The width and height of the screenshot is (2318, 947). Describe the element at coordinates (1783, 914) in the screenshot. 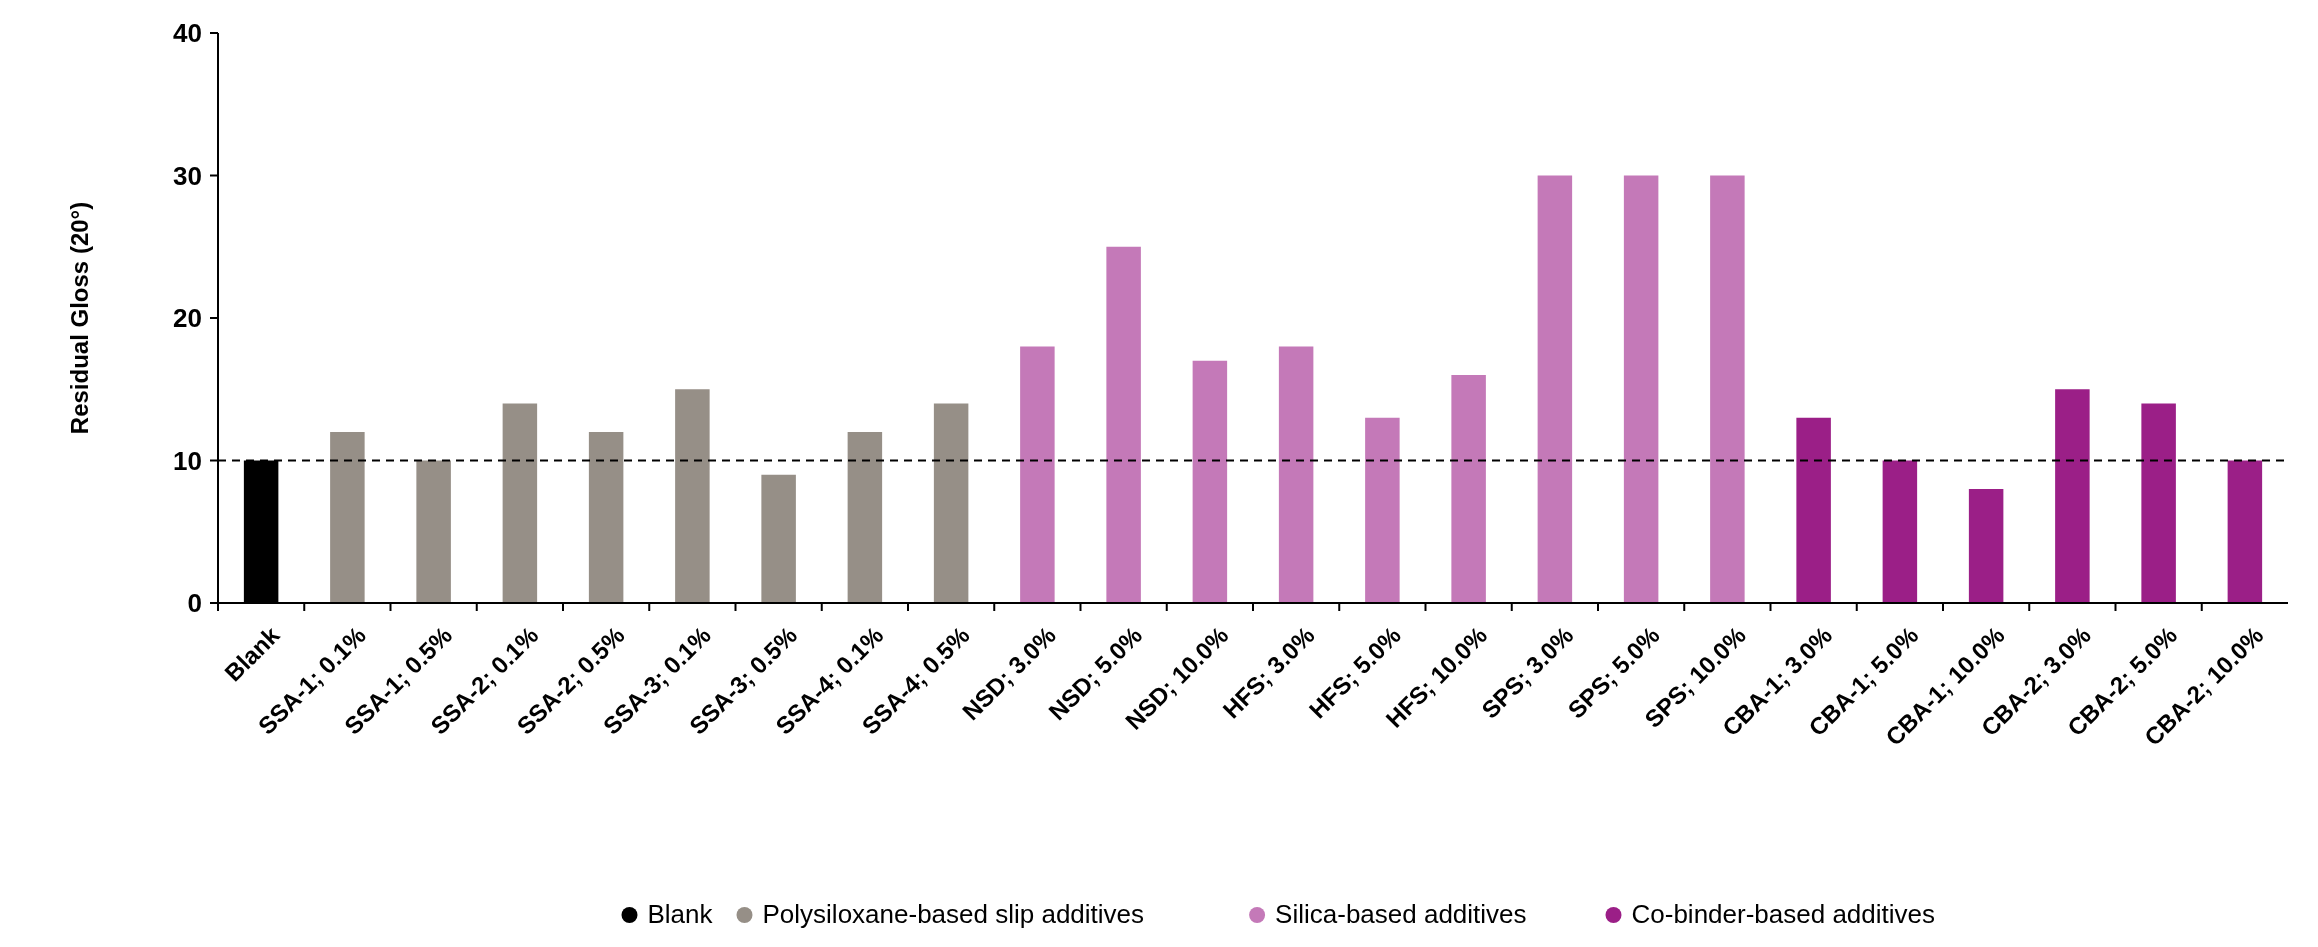

I see `legend-label: Co-binder-based additives` at that location.